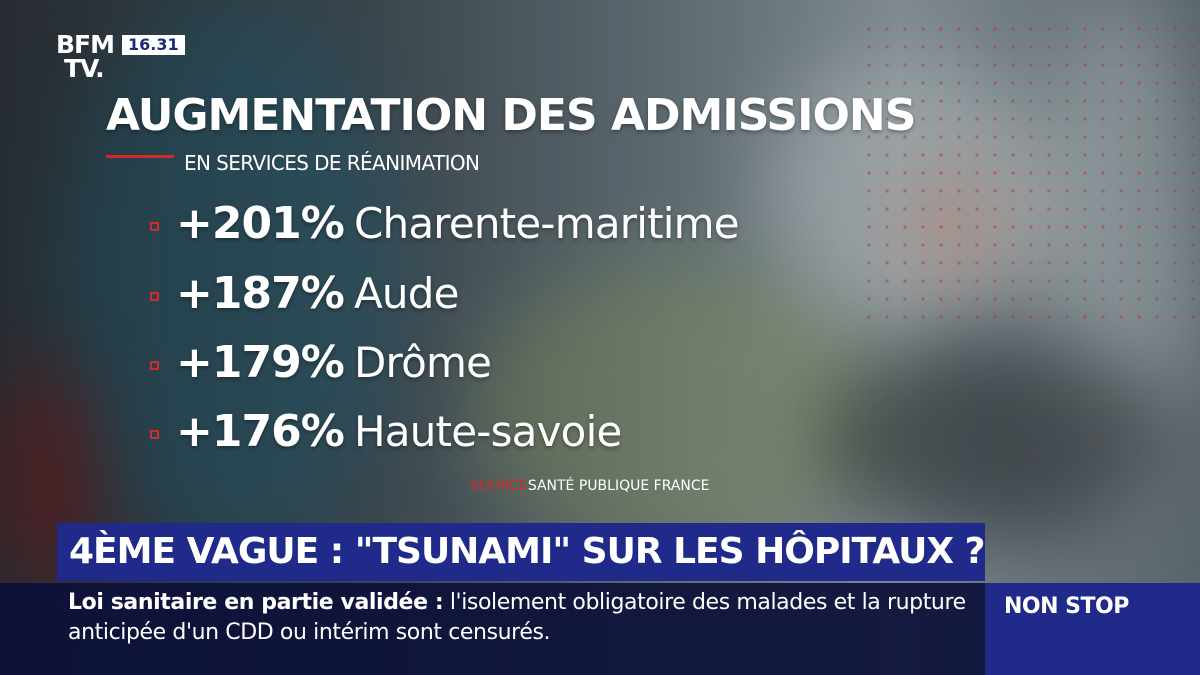 The width and height of the screenshot is (1200, 675). What do you see at coordinates (256, 602) in the screenshot?
I see `ticker-lead: Loi sanitaire en partie validée :` at bounding box center [256, 602].